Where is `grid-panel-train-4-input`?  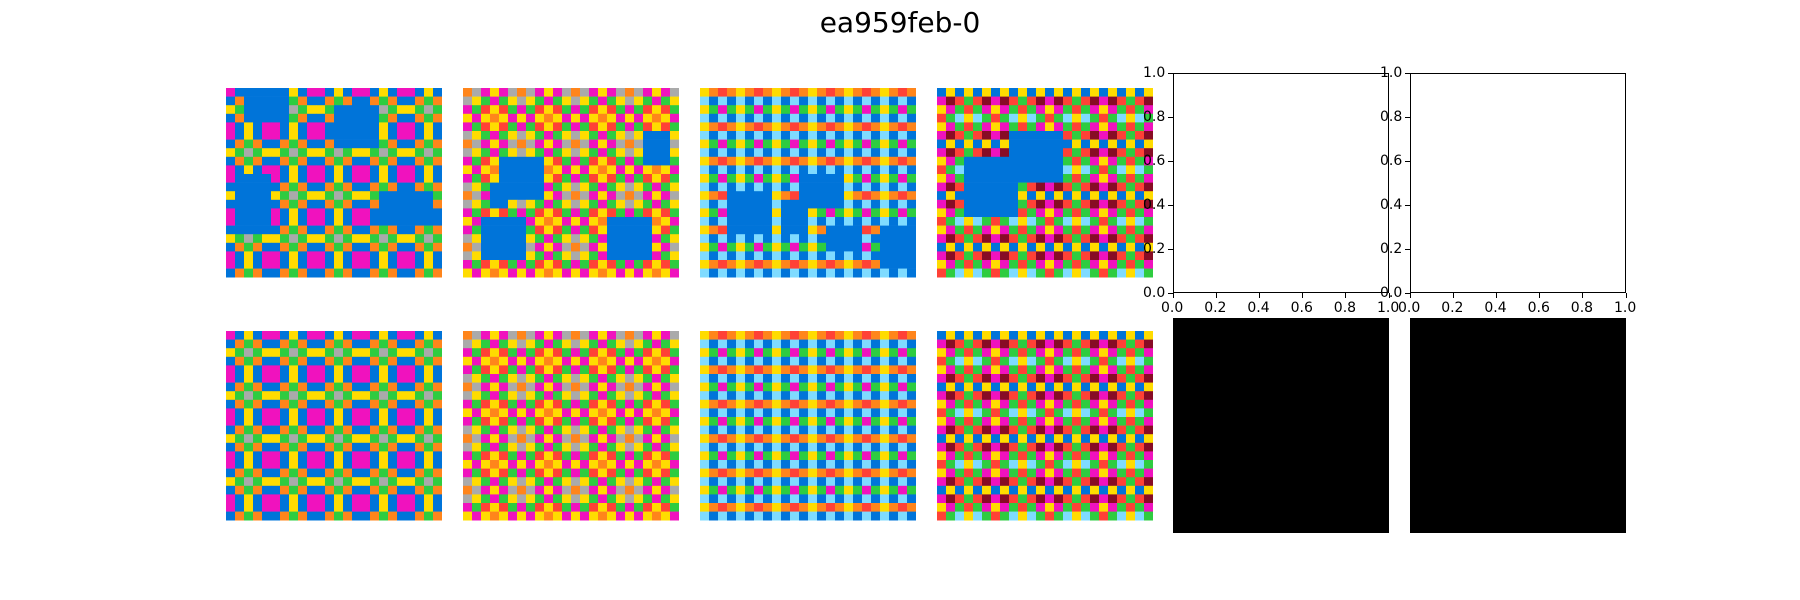
grid-panel-train-4-input is located at coordinates (1045, 183).